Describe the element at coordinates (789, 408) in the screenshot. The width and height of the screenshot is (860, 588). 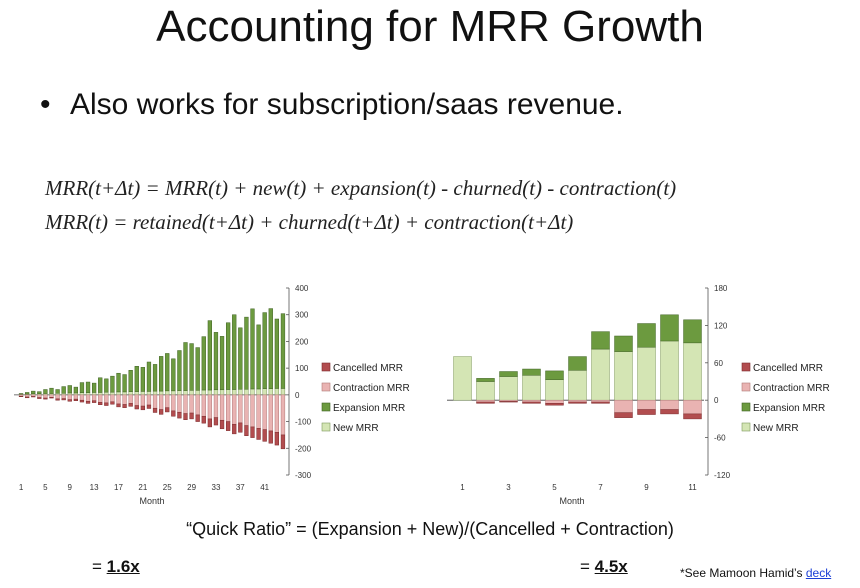
I see `legend-label-expansion-mrr: Expansion MRR` at that location.